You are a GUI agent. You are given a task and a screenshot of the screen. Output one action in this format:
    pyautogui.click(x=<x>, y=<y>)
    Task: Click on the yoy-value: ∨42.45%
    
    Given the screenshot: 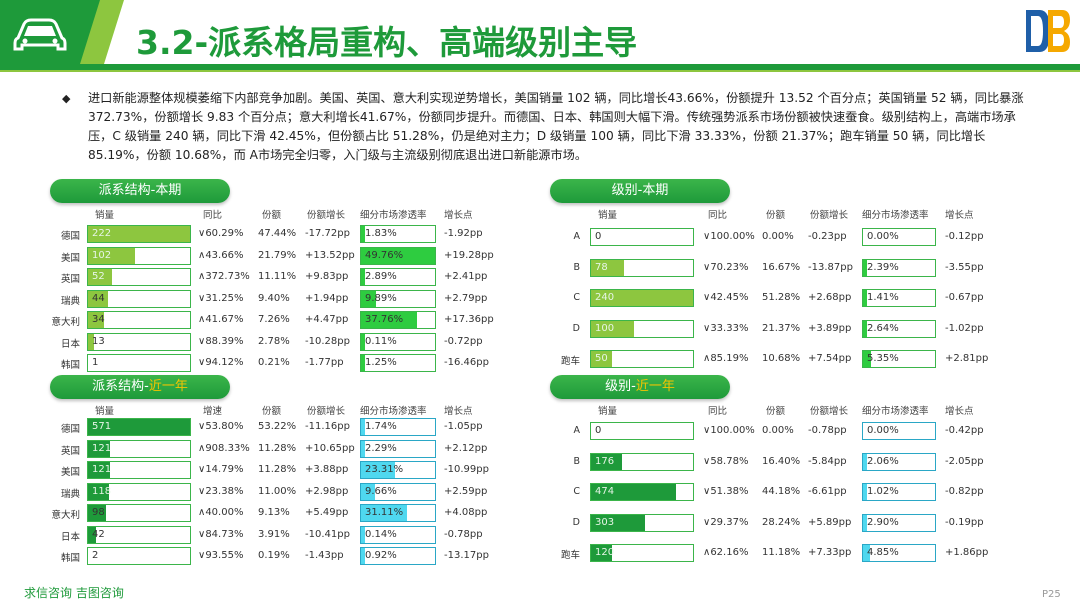 What is the action you would take?
    pyautogui.click(x=726, y=297)
    